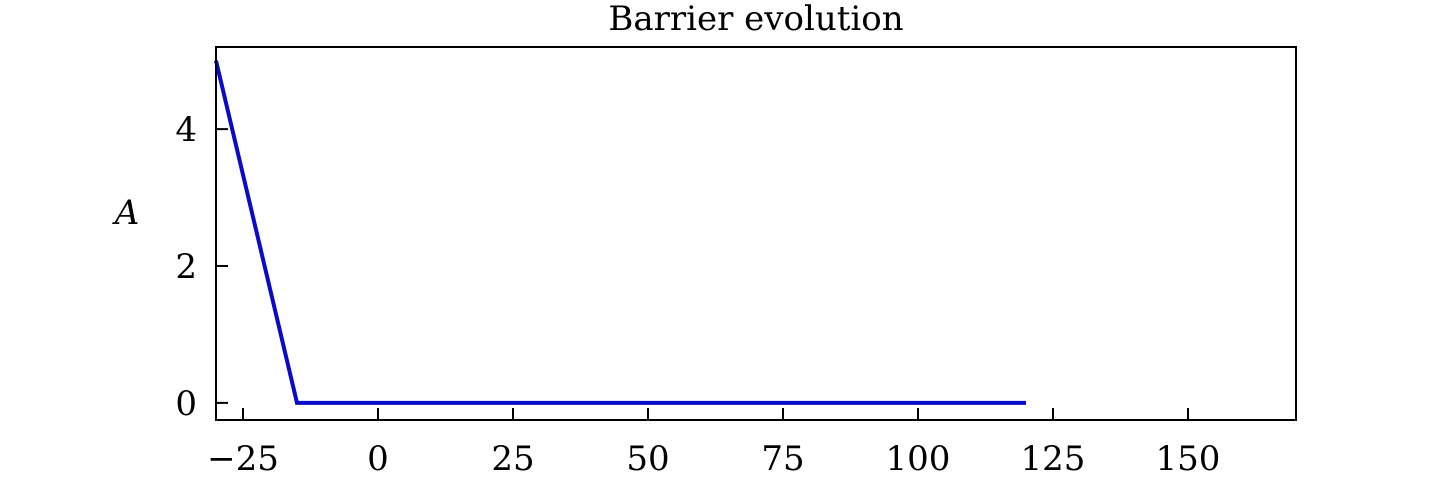  Describe the element at coordinates (755, 19) in the screenshot. I see `chart-title: Barrier evolution` at that location.